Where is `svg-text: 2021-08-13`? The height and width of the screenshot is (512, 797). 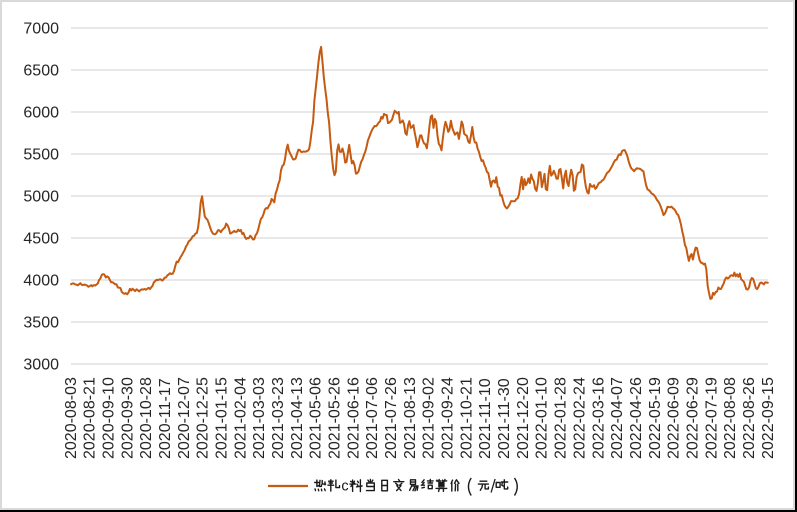
svg-text: 2021-08-13 is located at coordinates (410, 418).